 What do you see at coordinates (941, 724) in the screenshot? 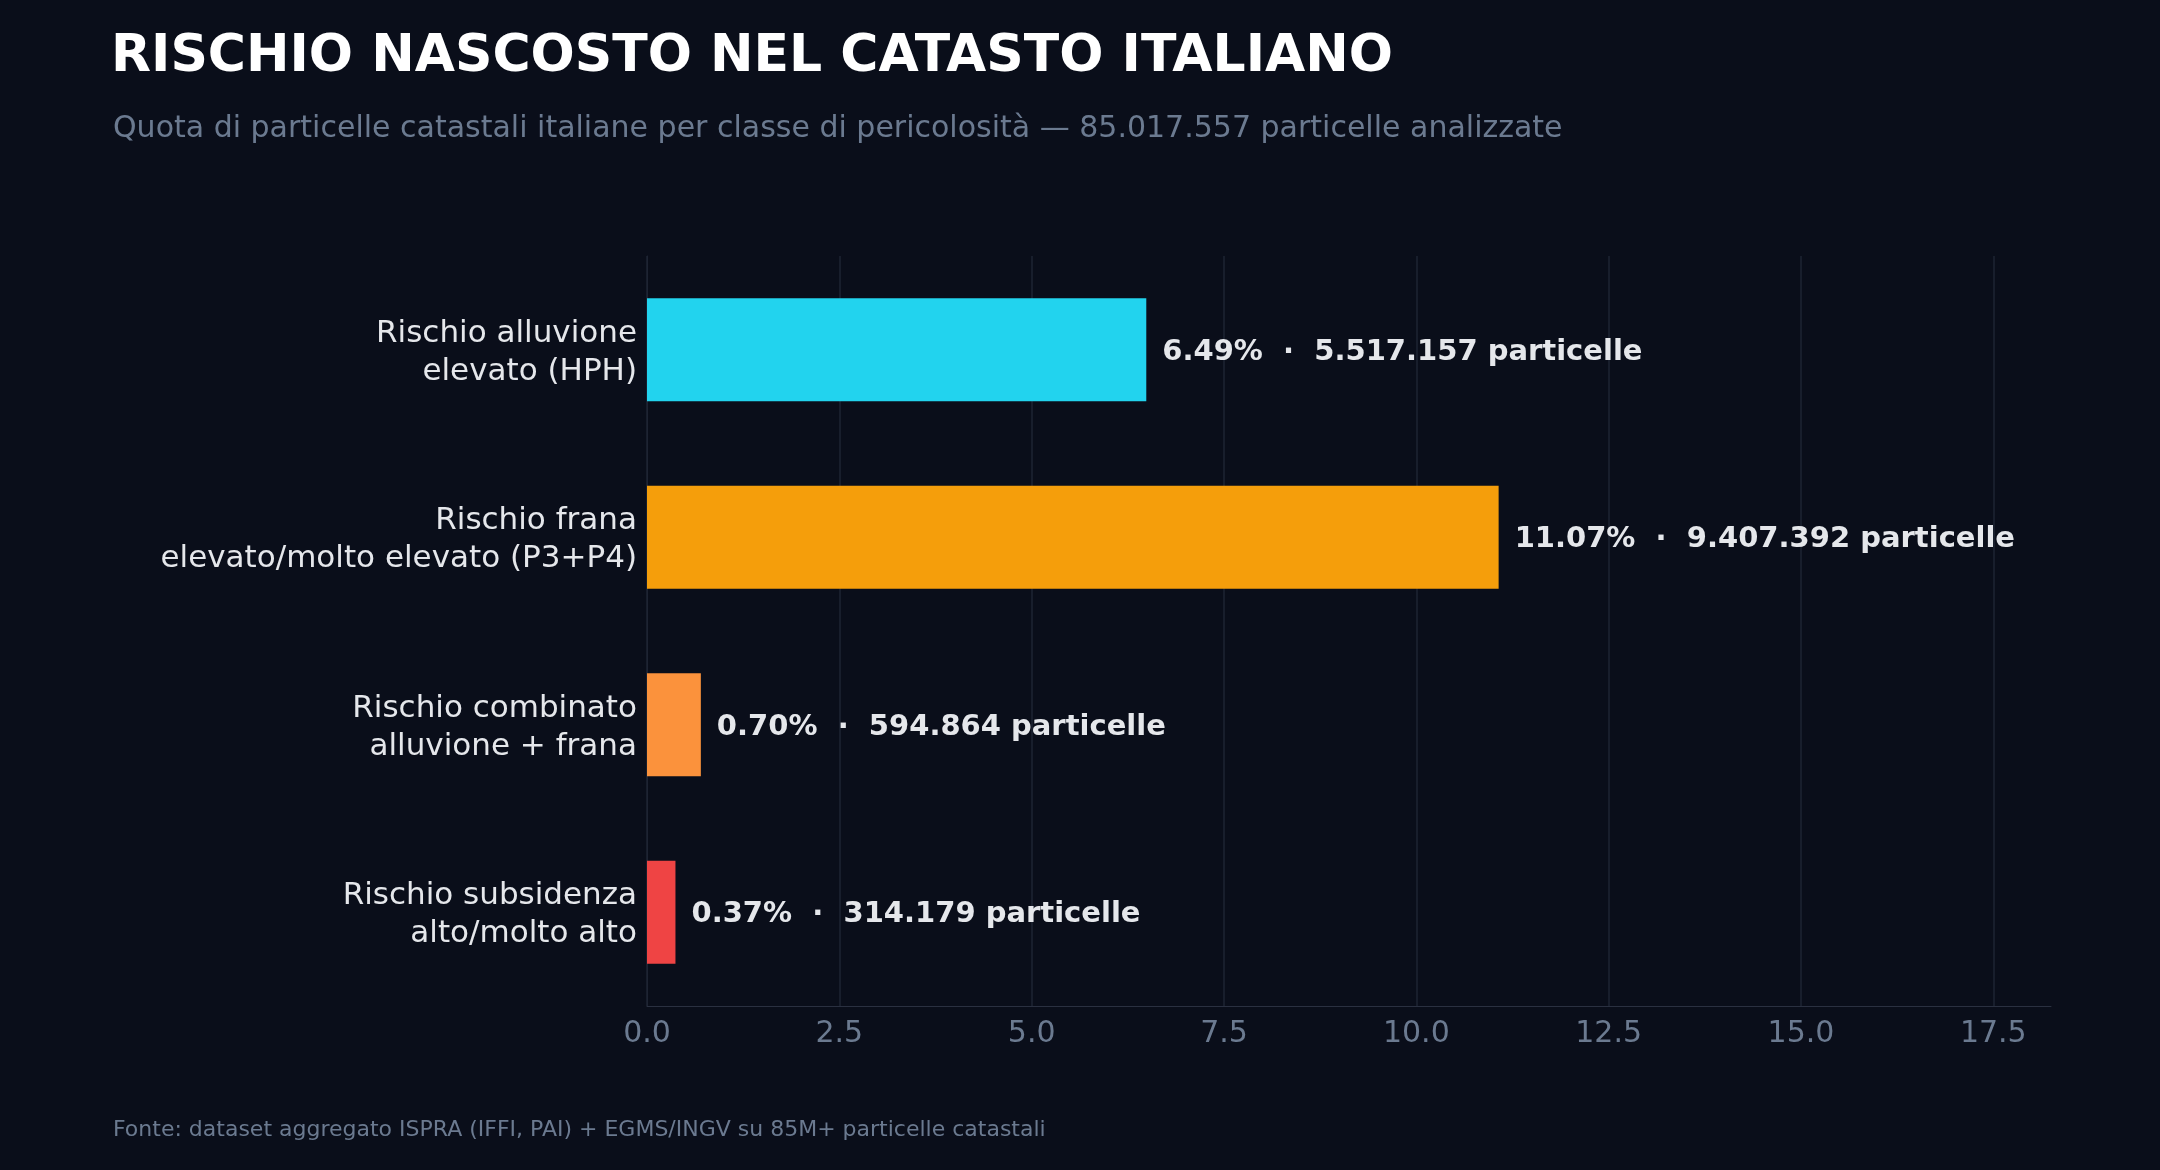
I see `data-label: 0.70% · 594.864 particelle` at bounding box center [941, 724].